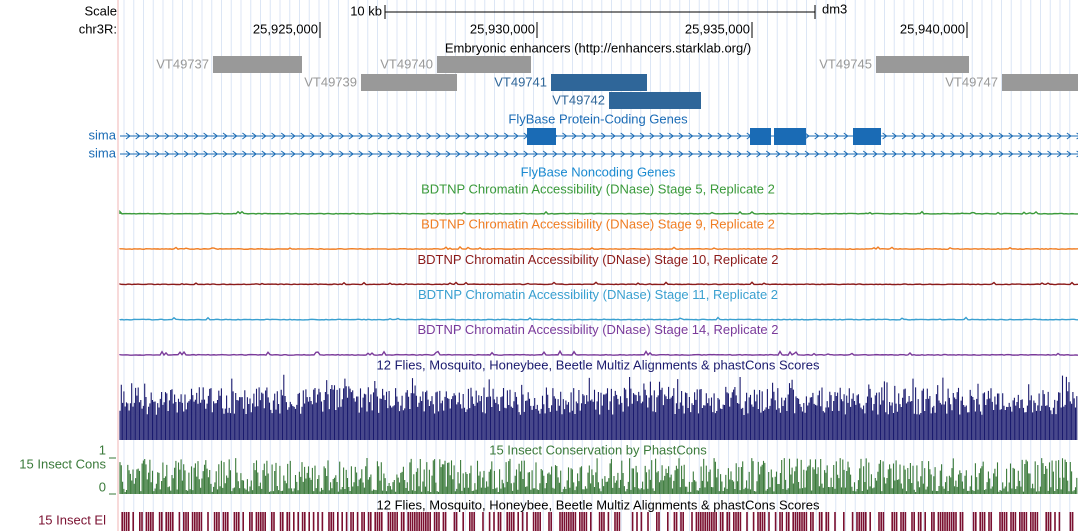 This screenshot has width=1078, height=531. What do you see at coordinates (845, 63) in the screenshot?
I see `enhancer-label: VT49745` at bounding box center [845, 63].